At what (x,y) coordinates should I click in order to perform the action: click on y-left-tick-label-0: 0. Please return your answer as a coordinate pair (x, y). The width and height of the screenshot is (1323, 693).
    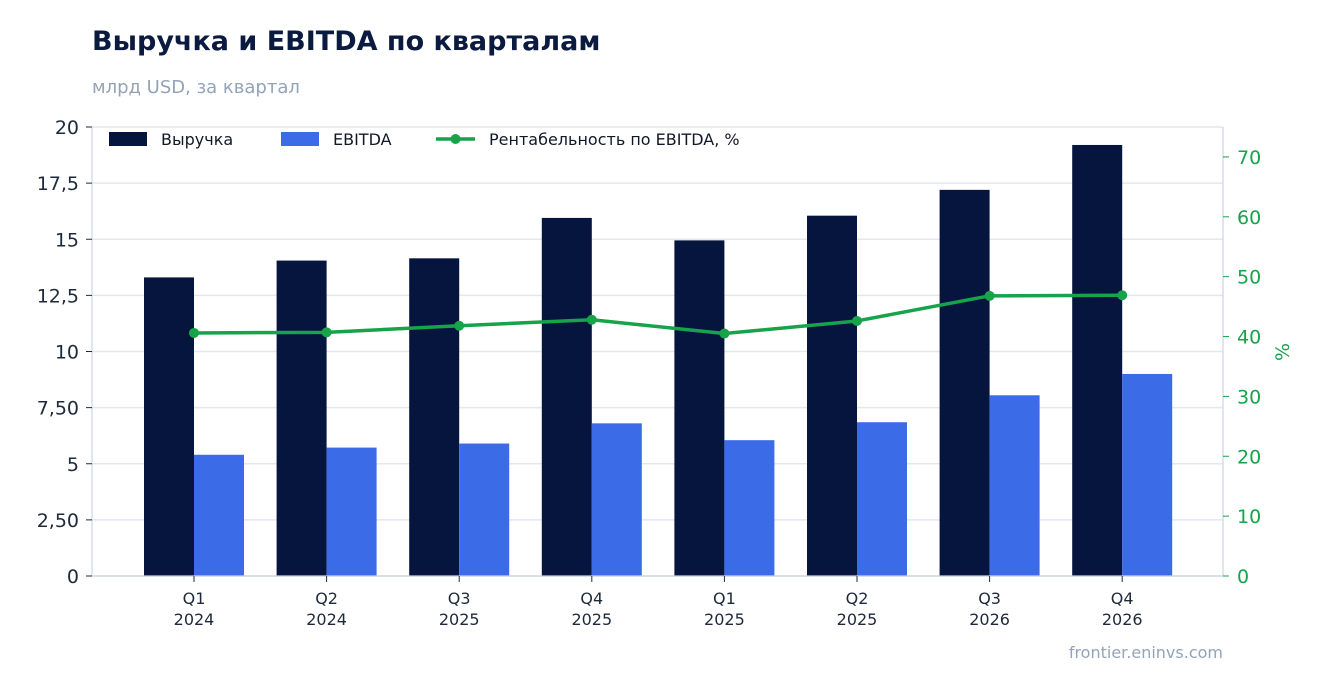
    Looking at the image, I should click on (73, 577).